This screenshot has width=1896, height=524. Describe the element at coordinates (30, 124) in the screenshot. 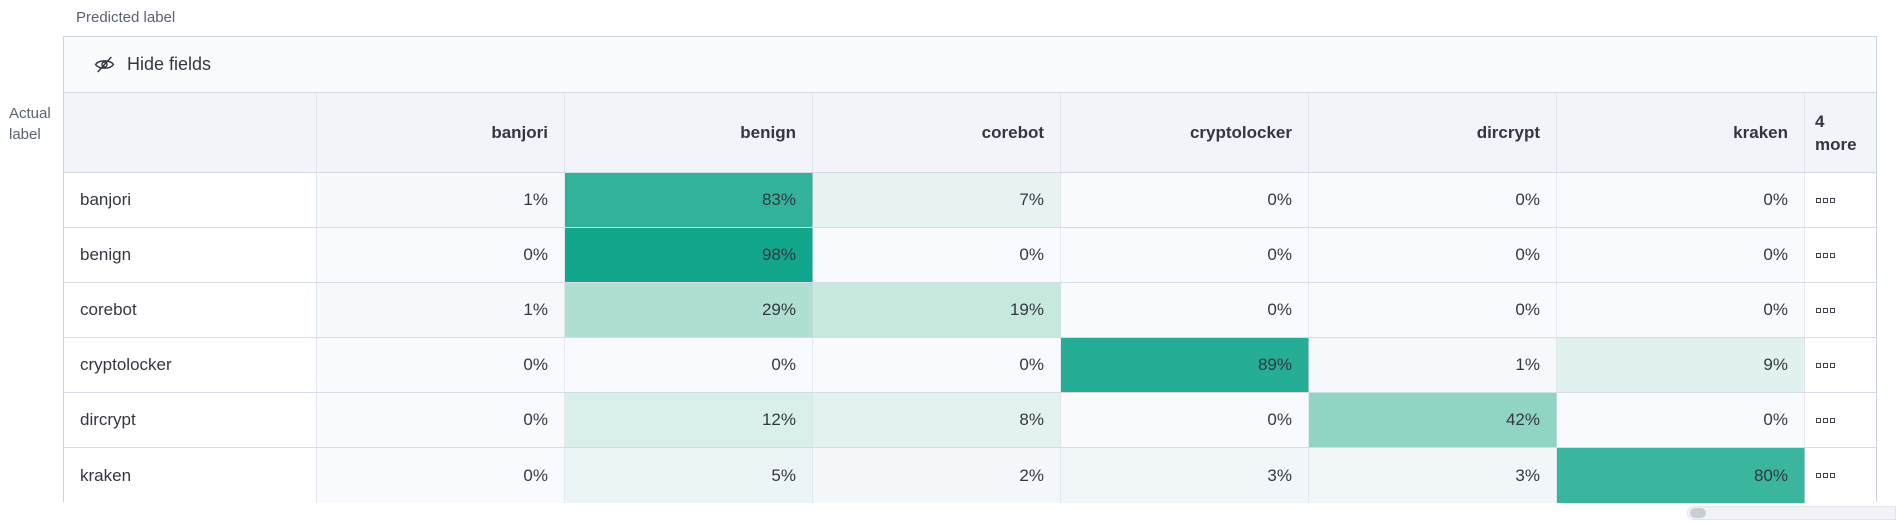

I see `actual-axis-label: Actual label` at that location.